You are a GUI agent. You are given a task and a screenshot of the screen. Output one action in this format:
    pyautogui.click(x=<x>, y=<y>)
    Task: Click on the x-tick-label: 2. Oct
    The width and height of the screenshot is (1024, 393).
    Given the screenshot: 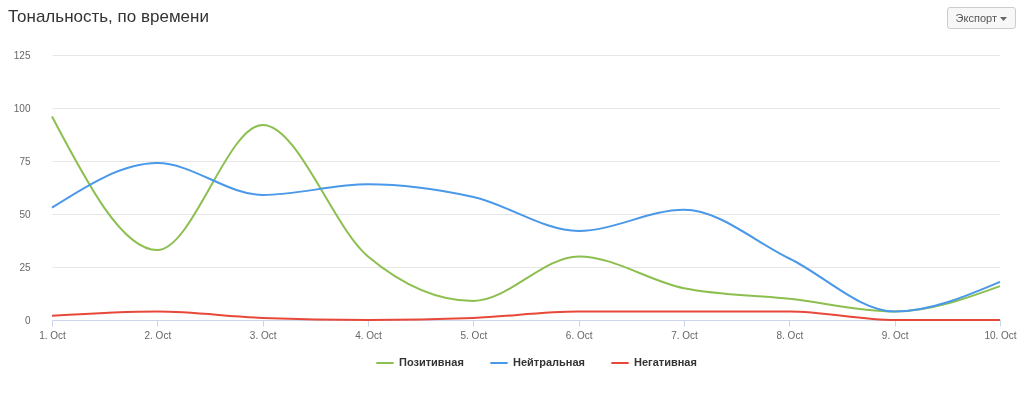 What is the action you would take?
    pyautogui.click(x=158, y=335)
    